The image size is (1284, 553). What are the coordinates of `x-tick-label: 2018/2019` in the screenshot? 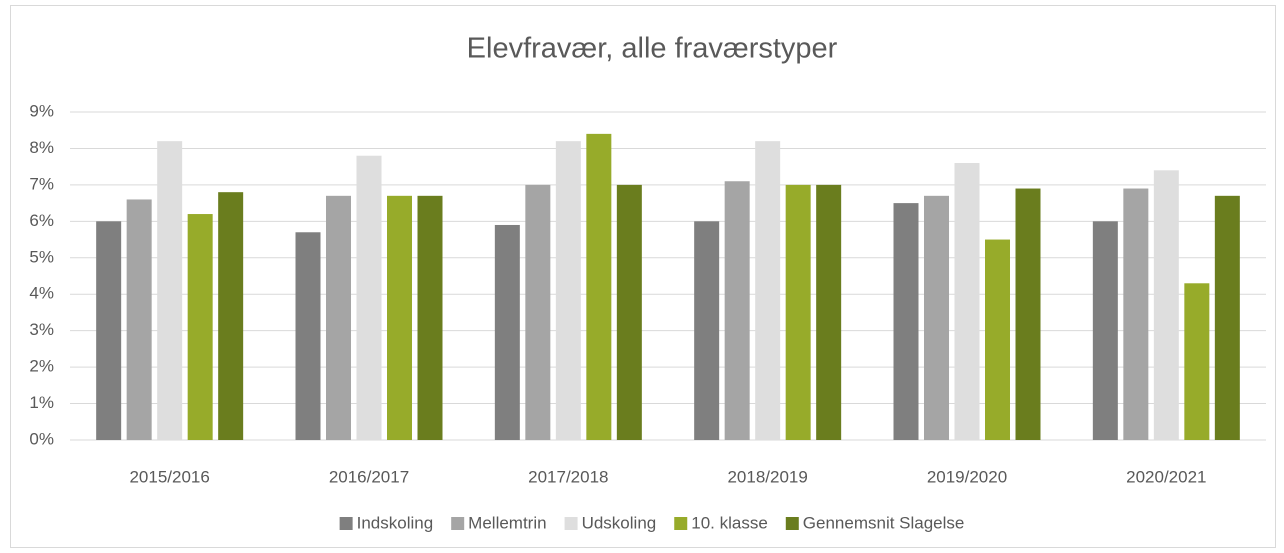 It's located at (767, 476).